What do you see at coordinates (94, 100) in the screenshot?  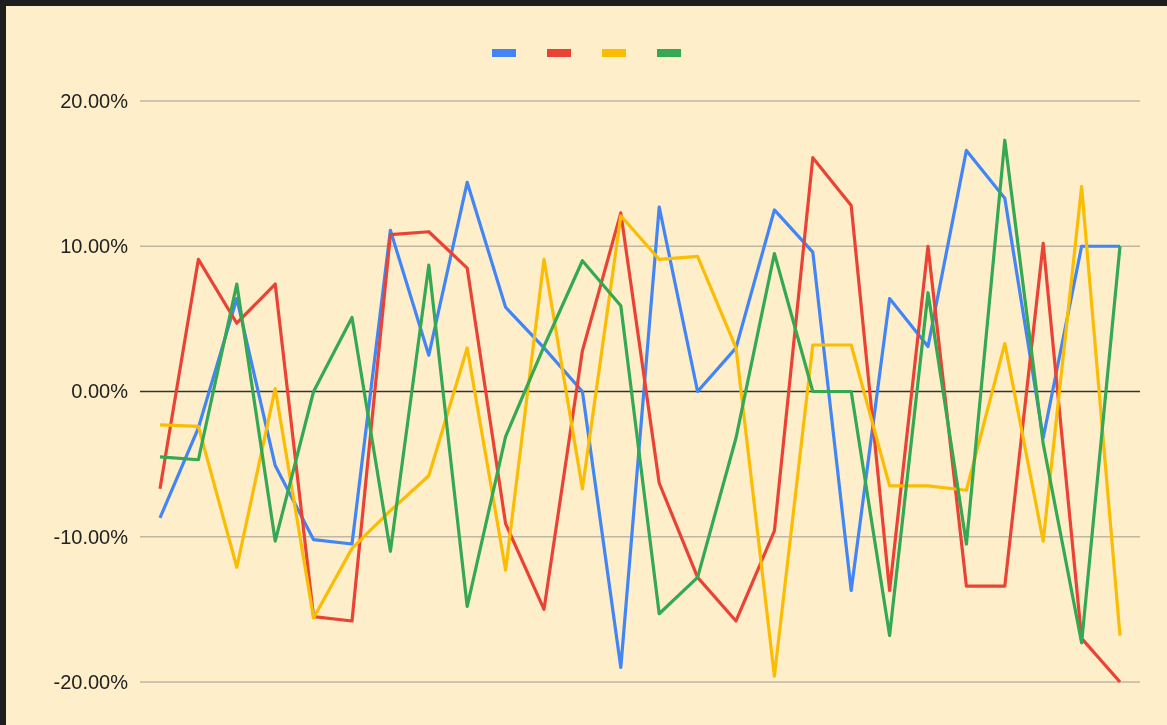 I see `y-tick-label: 20.00%` at bounding box center [94, 100].